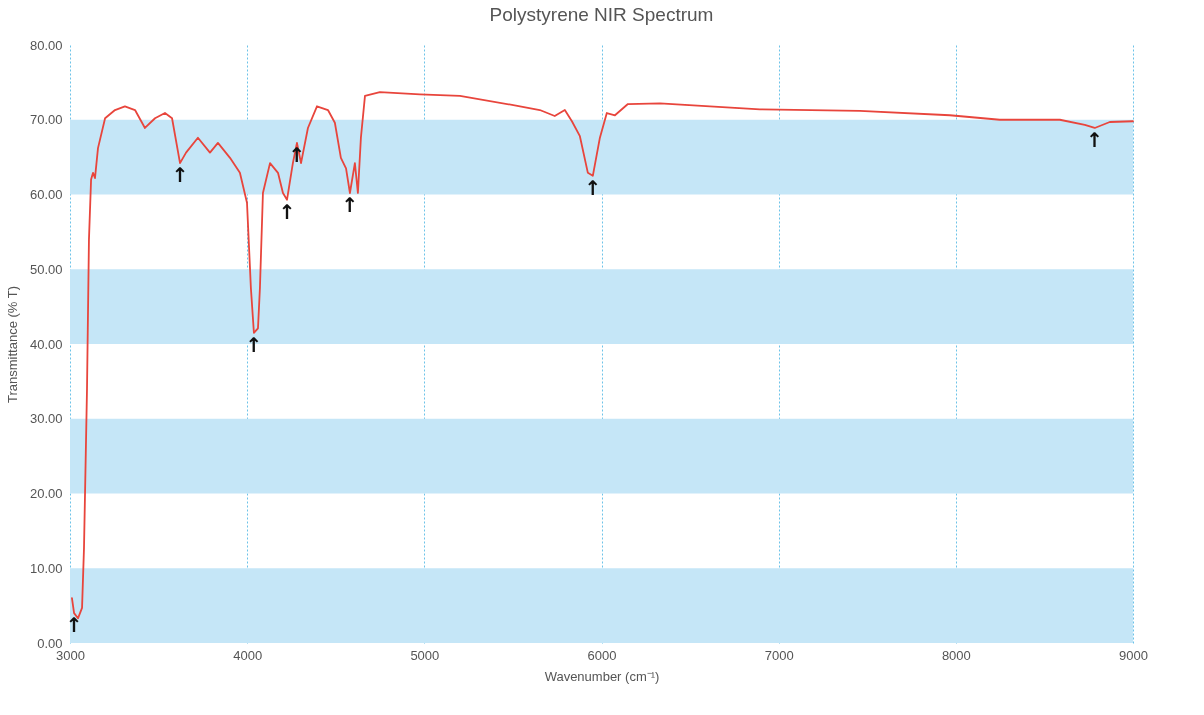 The image size is (1204, 715). Describe the element at coordinates (46, 120) in the screenshot. I see `y-tick-label: 70.00` at that location.